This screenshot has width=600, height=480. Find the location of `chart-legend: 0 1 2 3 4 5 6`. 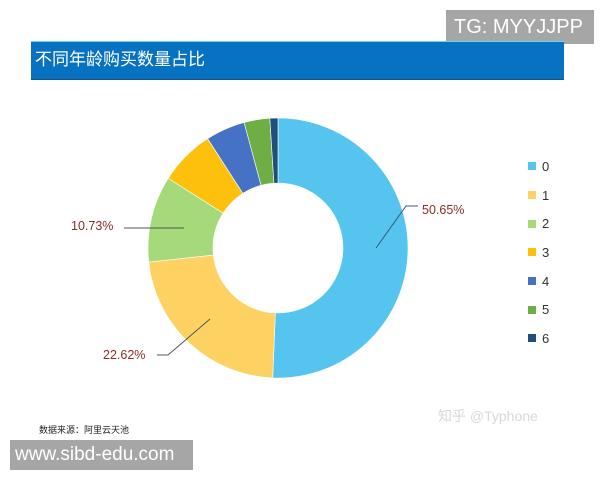

chart-legend: 0 1 2 3 4 5 6 is located at coordinates (538, 252).